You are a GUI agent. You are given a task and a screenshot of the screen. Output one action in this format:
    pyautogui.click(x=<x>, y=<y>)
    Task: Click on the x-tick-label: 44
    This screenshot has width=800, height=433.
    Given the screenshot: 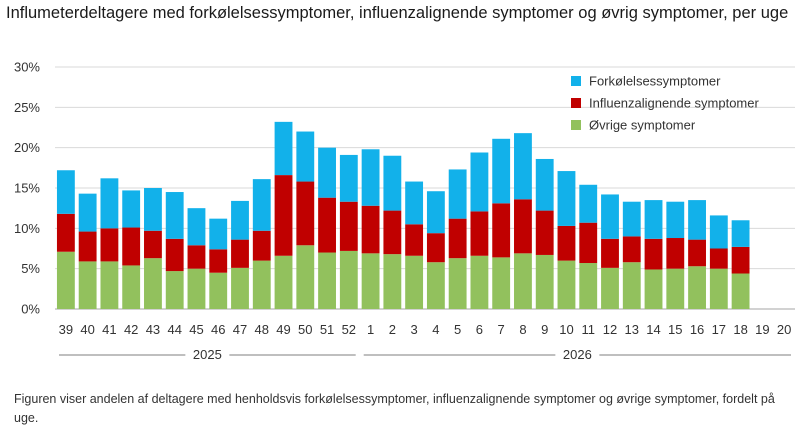 What is the action you would take?
    pyautogui.click(x=174, y=329)
    